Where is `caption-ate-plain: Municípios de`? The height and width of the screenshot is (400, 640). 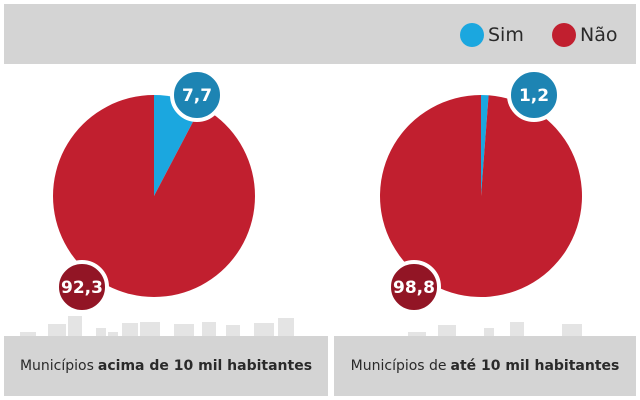 caption-ate-plain: Municípios de is located at coordinates (398, 366).